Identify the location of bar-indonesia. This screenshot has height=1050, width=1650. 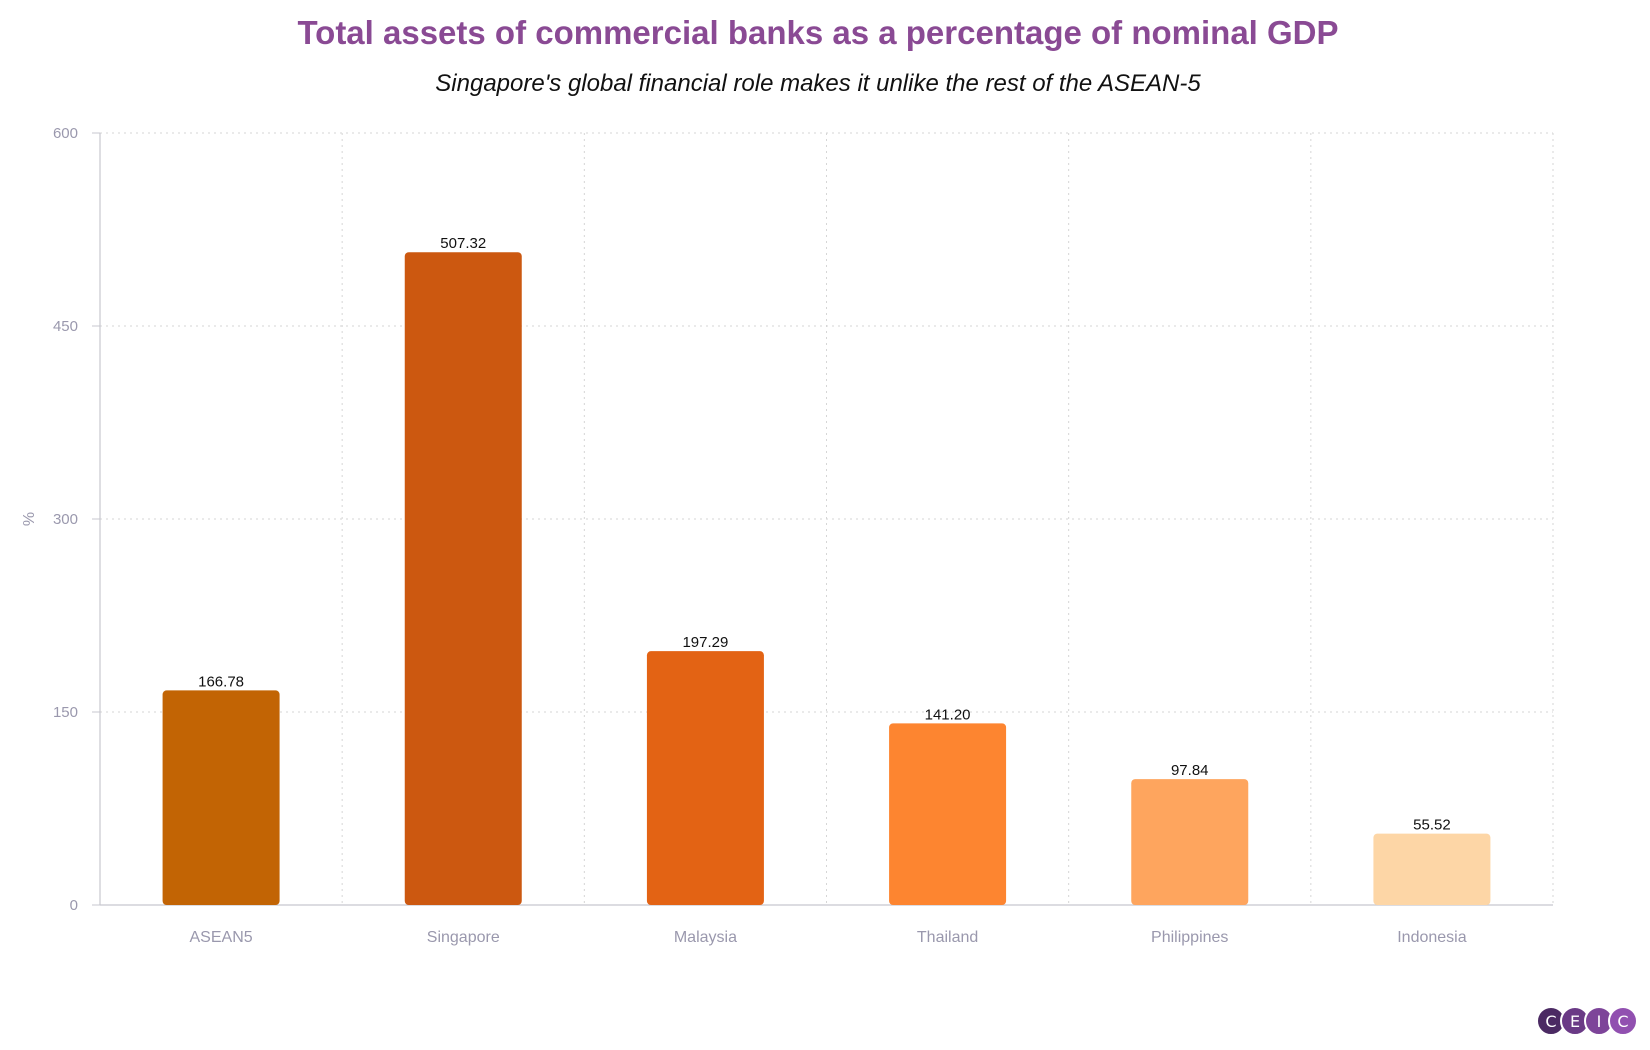
(1432, 869).